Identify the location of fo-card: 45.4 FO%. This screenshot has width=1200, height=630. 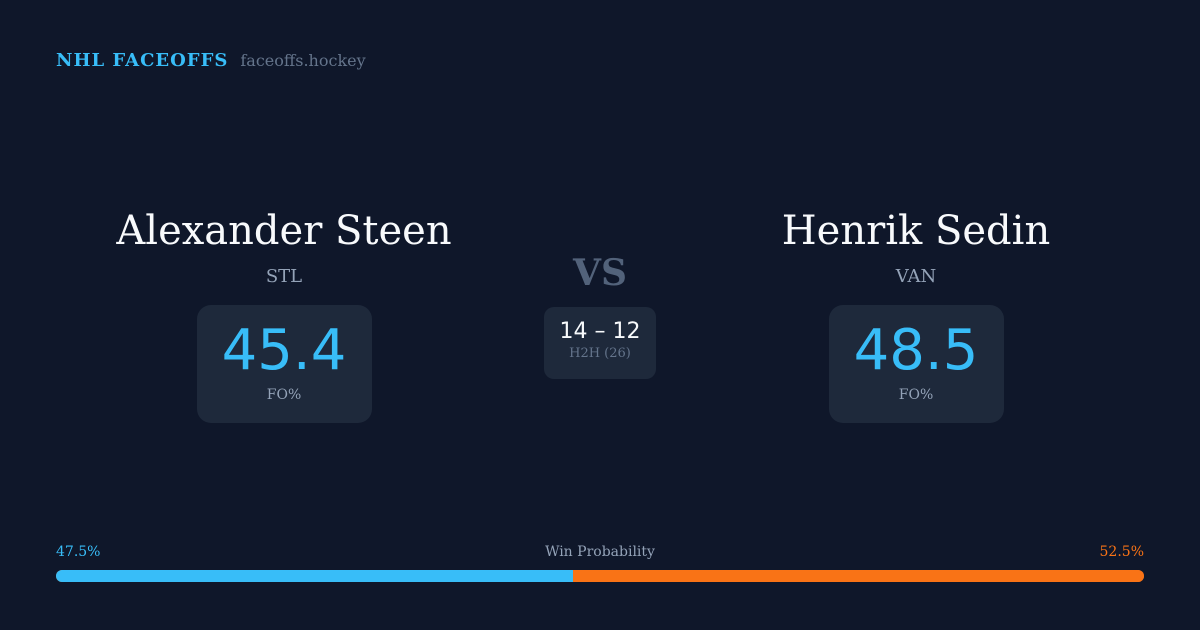
(284, 364).